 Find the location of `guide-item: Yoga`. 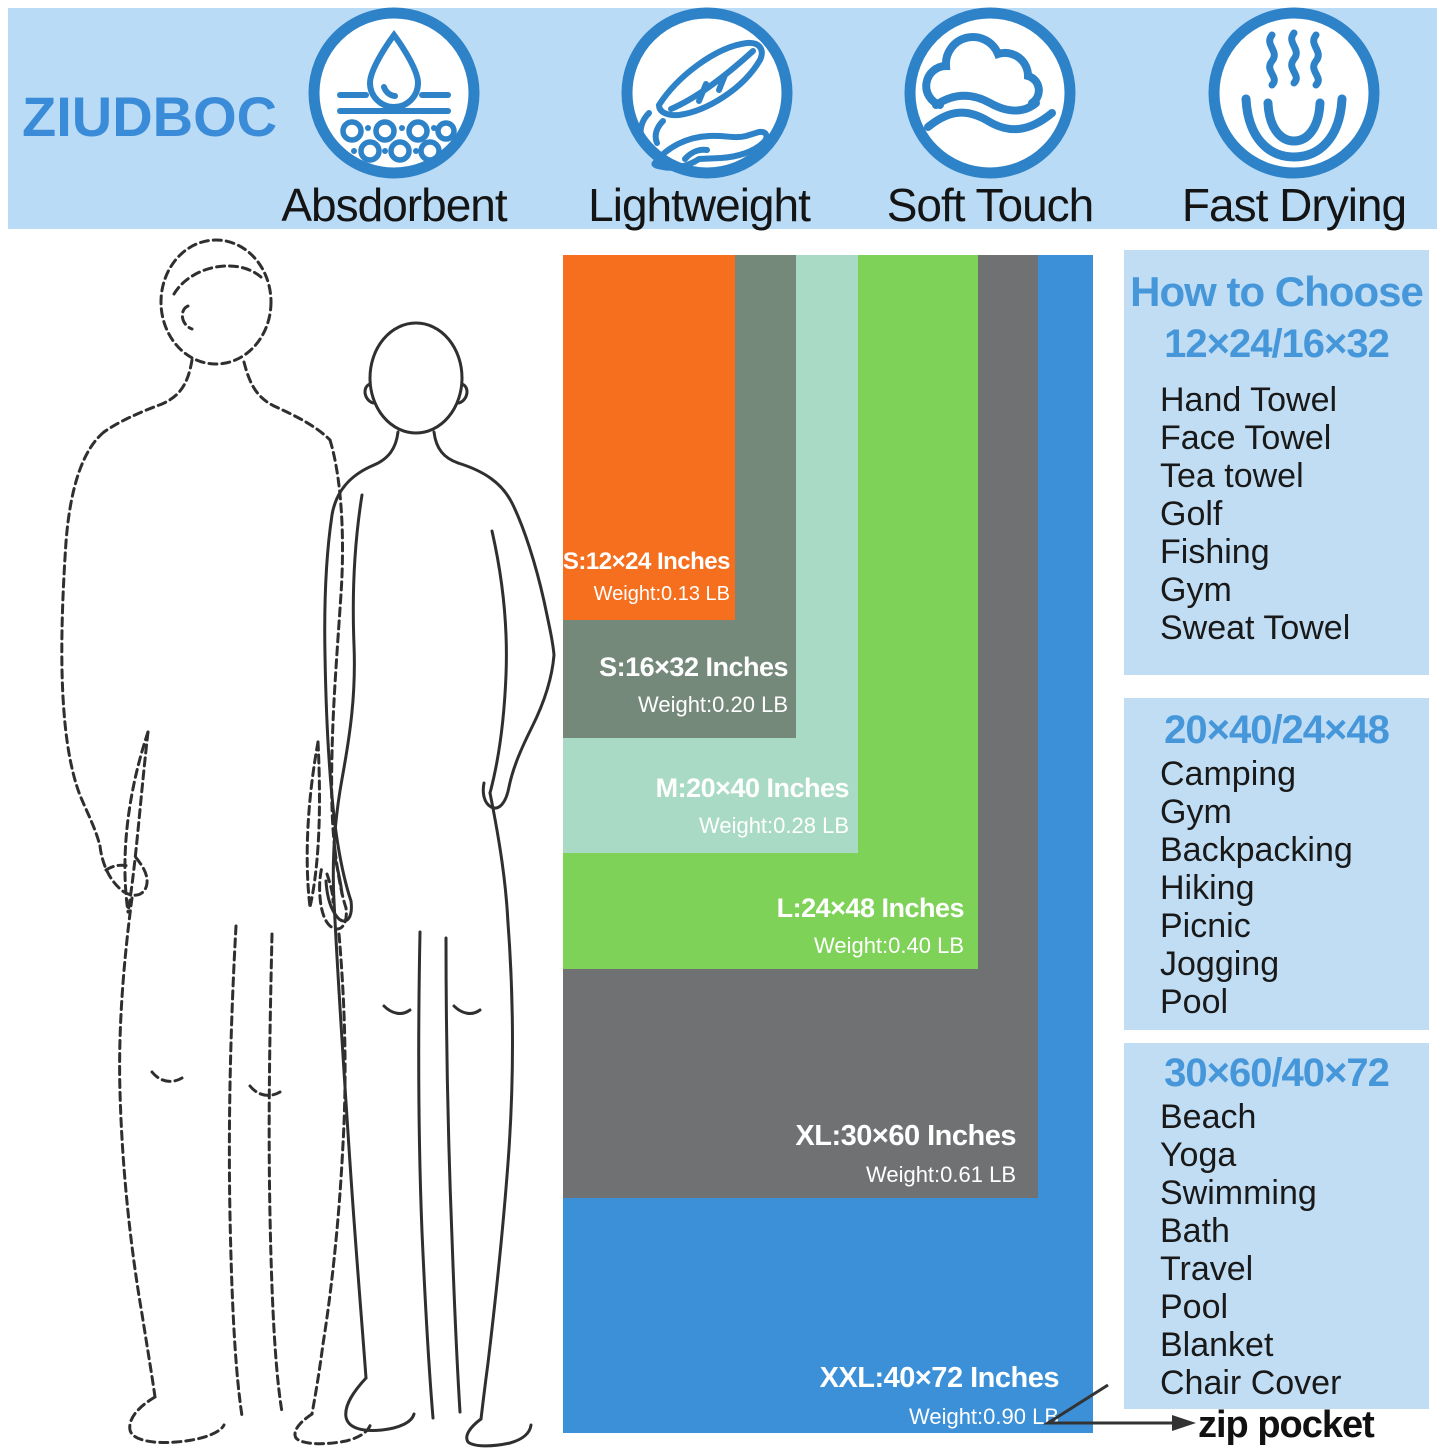

guide-item: Yoga is located at coordinates (1198, 1155).